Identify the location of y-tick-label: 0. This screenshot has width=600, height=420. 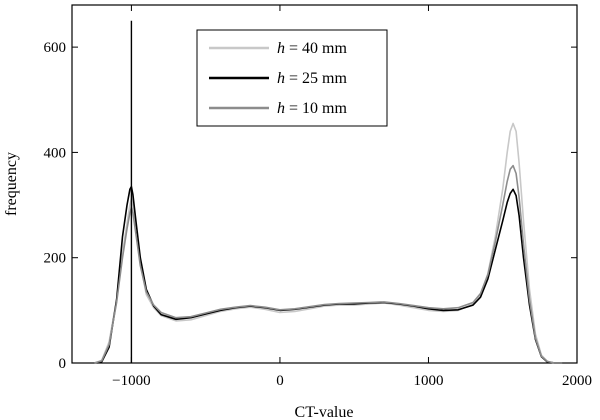
(63, 364).